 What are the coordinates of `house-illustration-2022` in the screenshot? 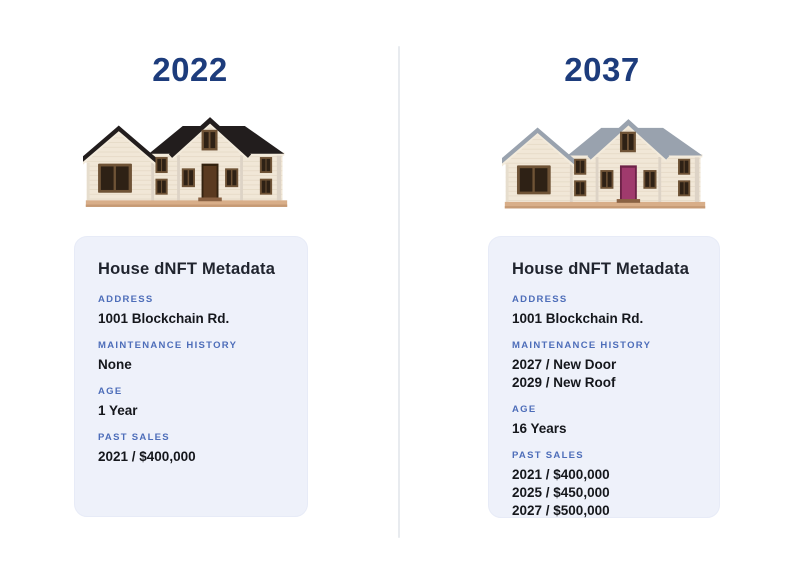 It's located at (186, 159).